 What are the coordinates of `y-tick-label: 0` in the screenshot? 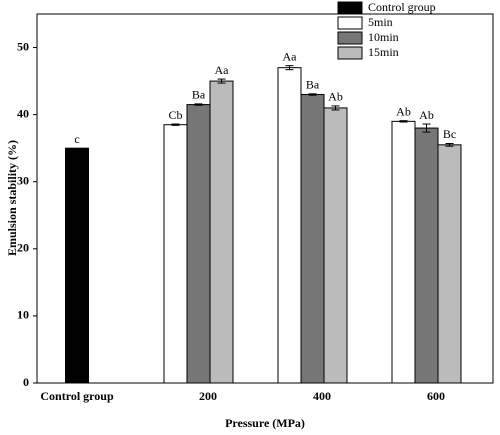 It's located at (26, 382).